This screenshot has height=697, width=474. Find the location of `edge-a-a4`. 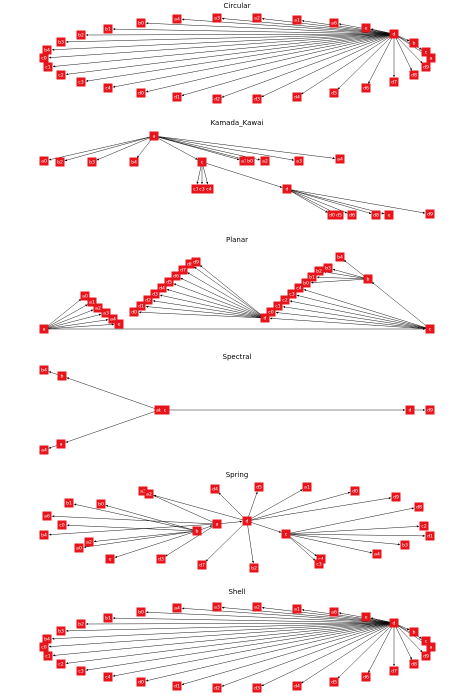

edge-a-a4 is located at coordinates (76, 324).